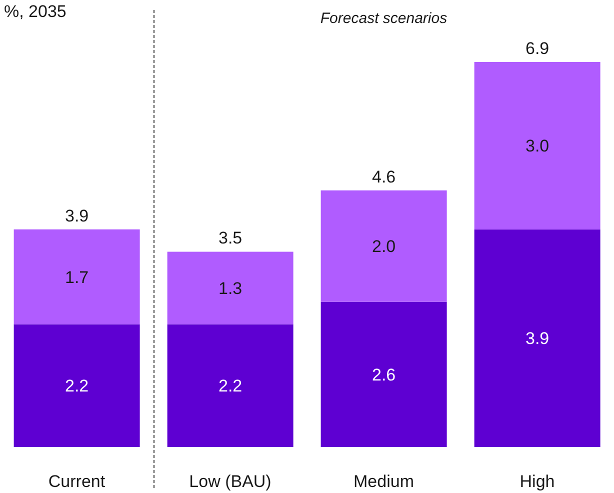 The image size is (614, 493). I want to click on x-tick-label: Current, so click(77, 482).